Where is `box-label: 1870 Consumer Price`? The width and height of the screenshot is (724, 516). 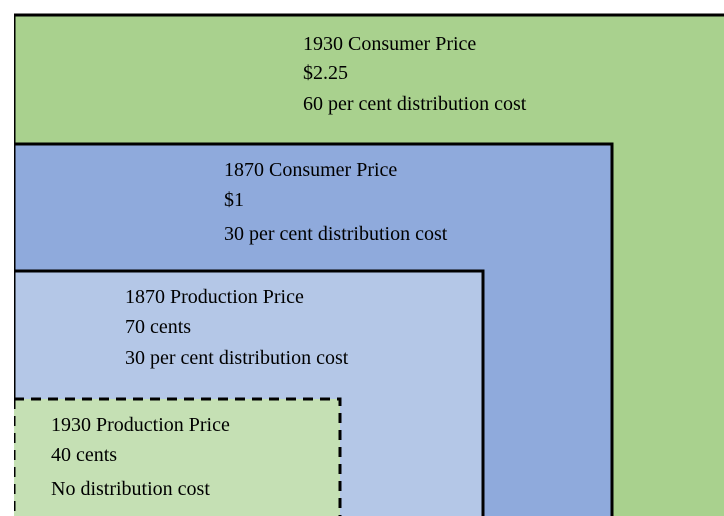
box-label: 1870 Consumer Price is located at coordinates (310, 170).